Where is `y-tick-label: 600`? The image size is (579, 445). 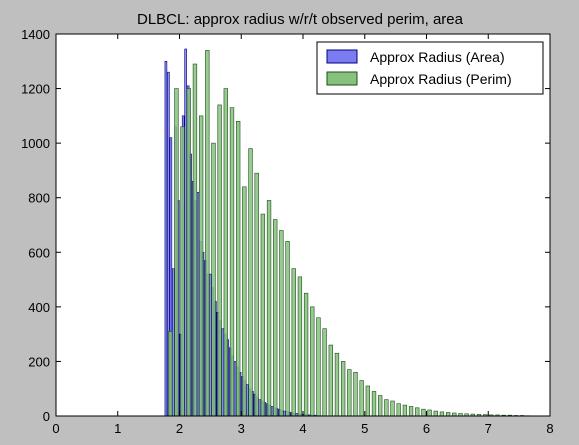 y-tick-label: 600 is located at coordinates (39, 252).